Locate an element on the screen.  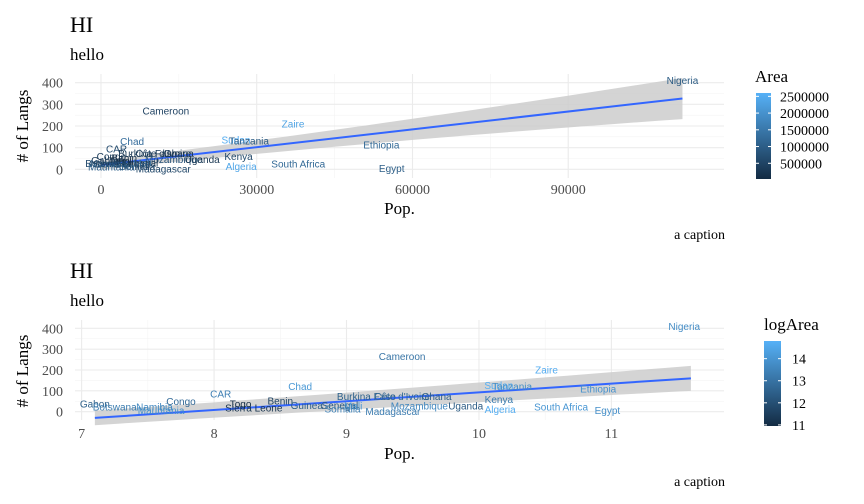
legend: logArea 11 12 13 14 is located at coordinates (791, 374).